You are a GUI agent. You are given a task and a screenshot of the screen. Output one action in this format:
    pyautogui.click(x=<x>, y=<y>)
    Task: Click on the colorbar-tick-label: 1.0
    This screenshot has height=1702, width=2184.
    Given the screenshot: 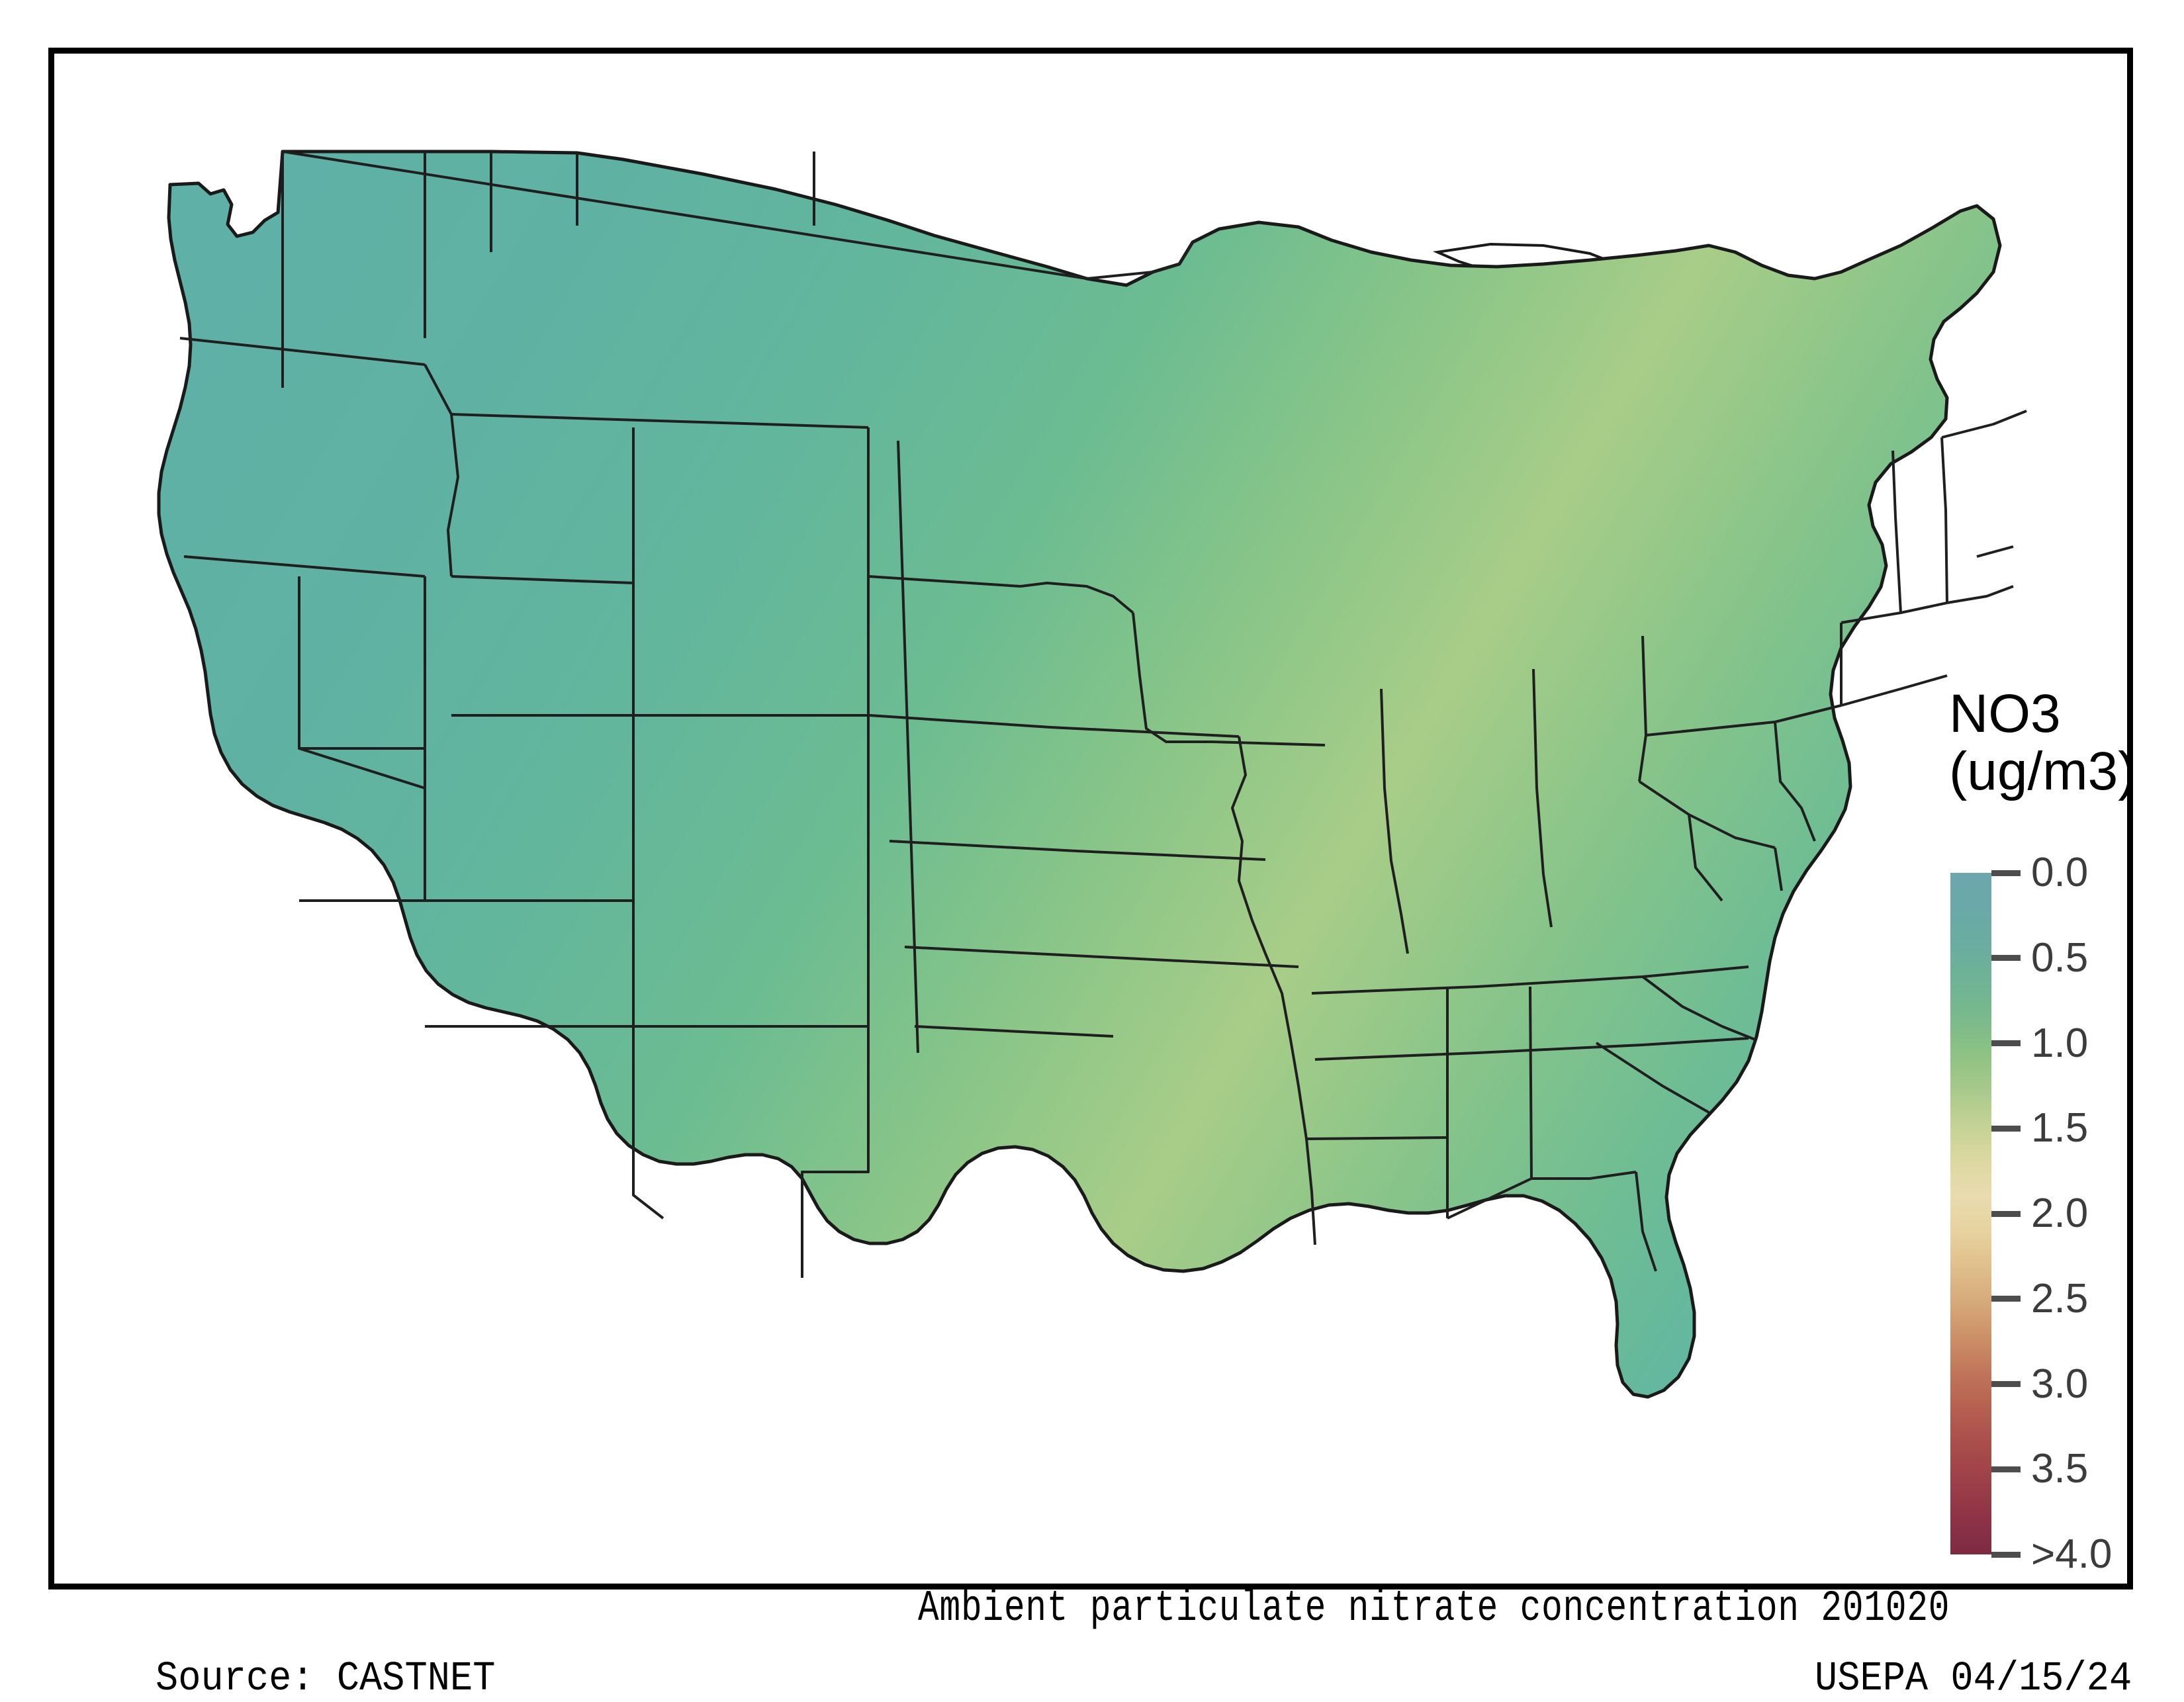 What is the action you would take?
    pyautogui.click(x=2060, y=1043)
    